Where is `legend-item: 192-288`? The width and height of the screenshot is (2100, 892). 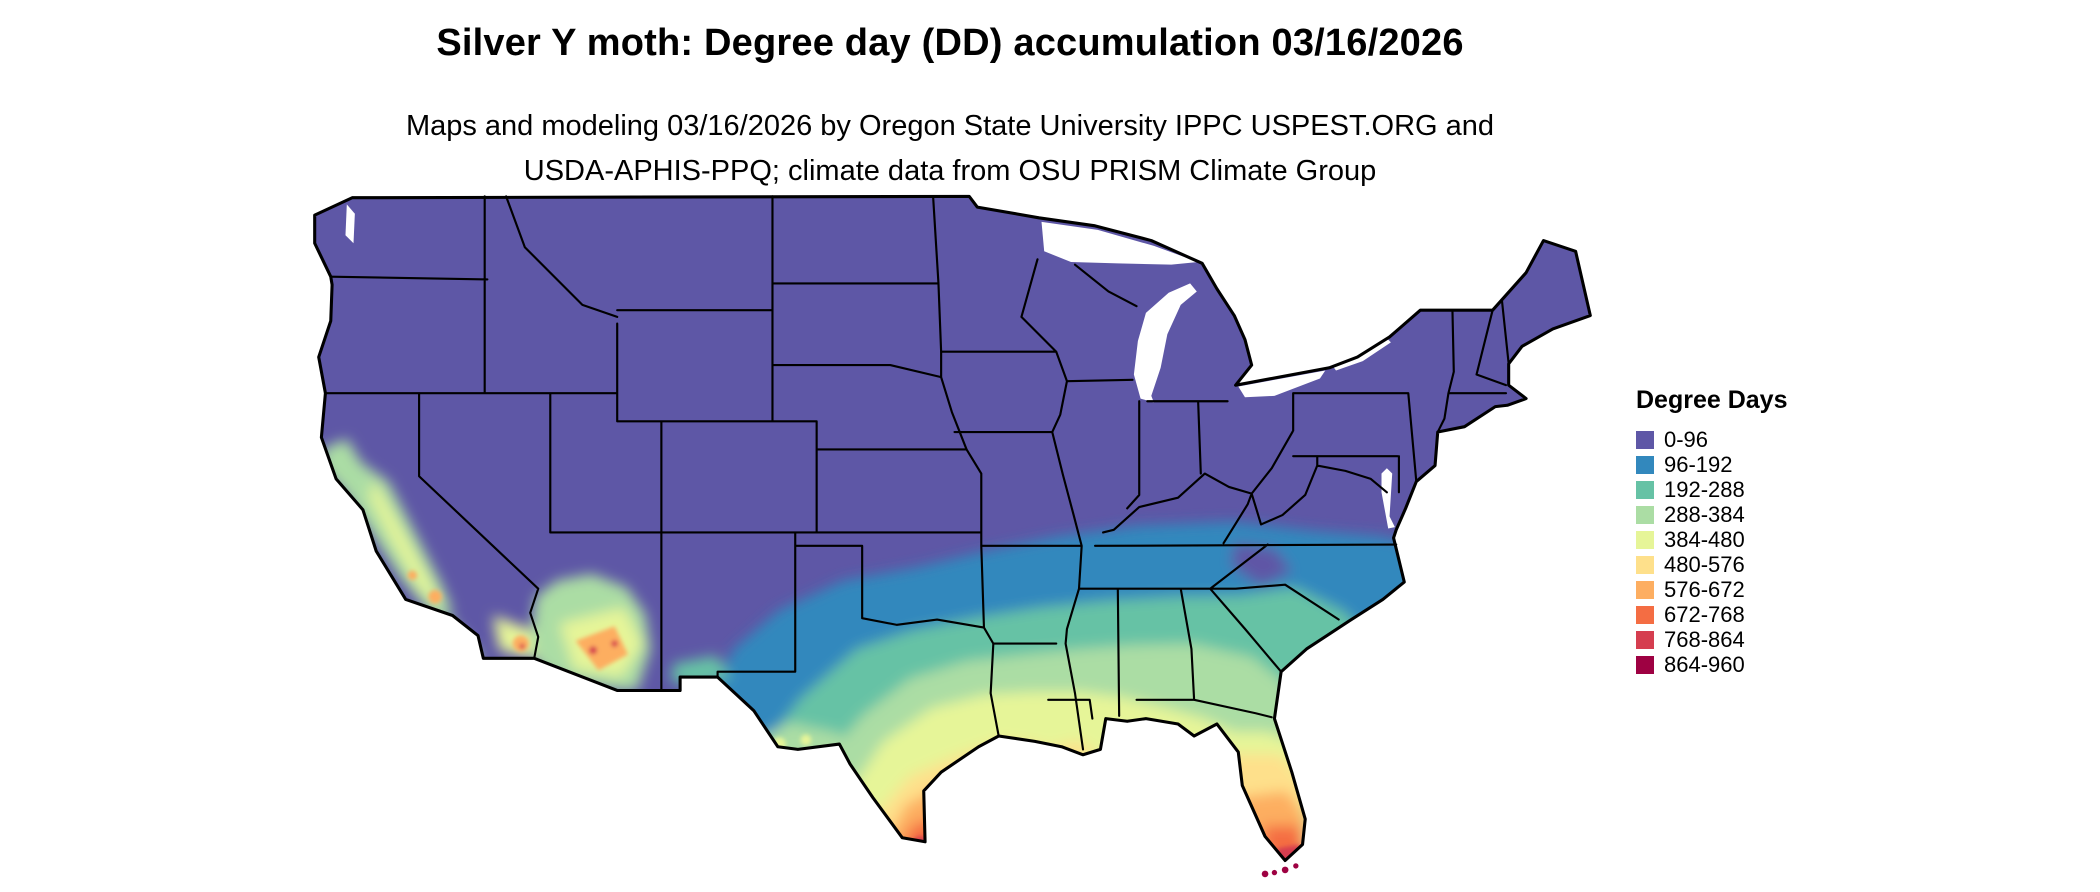 legend-item: 192-288 is located at coordinates (1711, 489).